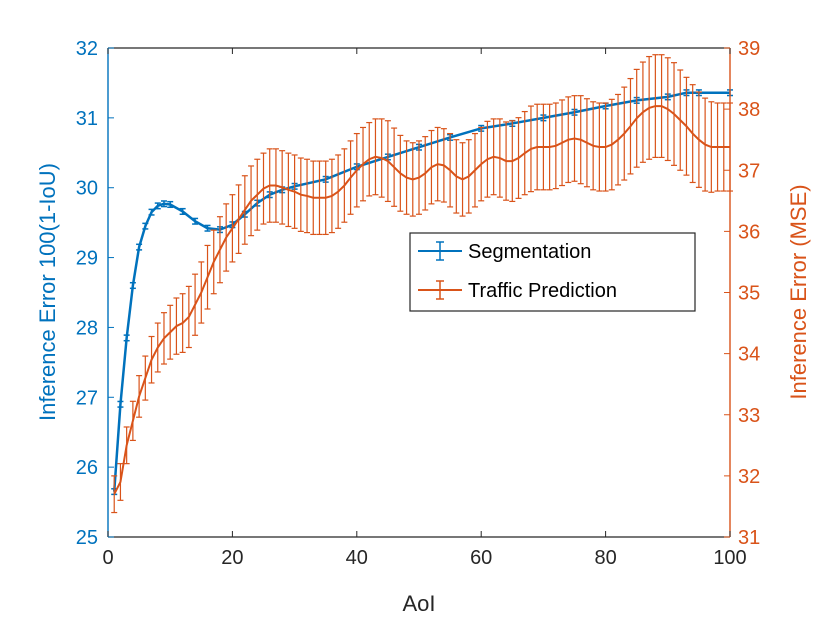 The image size is (830, 623). Describe the element at coordinates (542, 291) in the screenshot. I see `legend-traffic-prediction-label: Traffic Prediction` at that location.